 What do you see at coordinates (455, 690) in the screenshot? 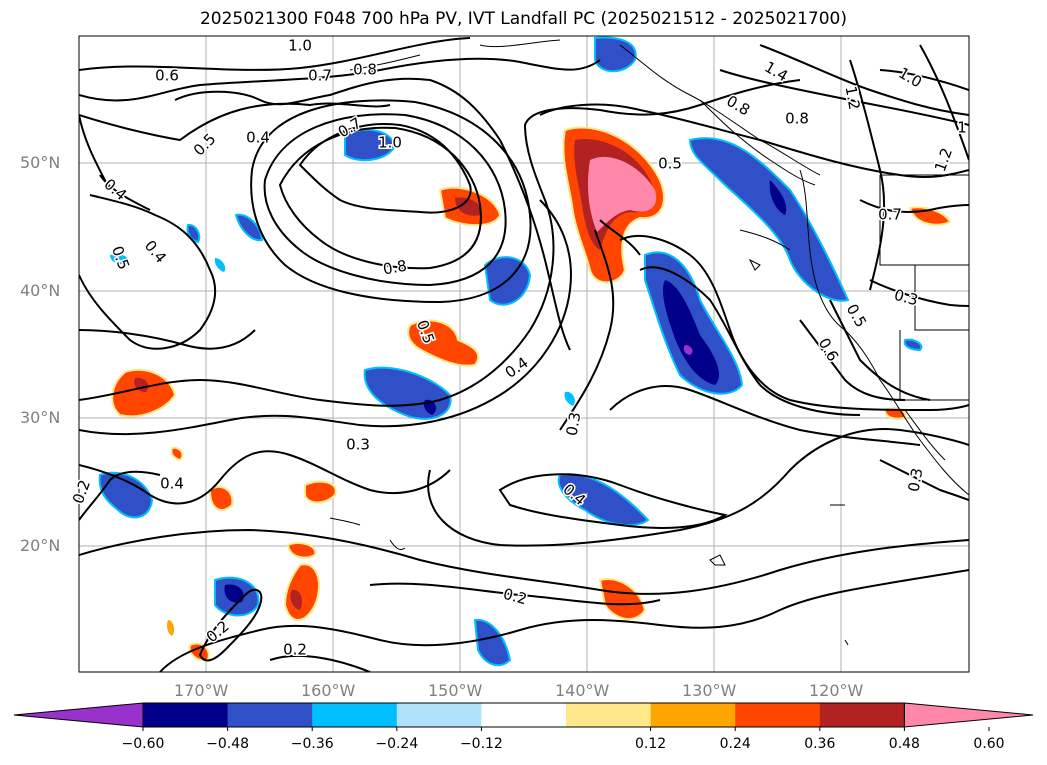
I see `lon-label-150w: 150°W` at bounding box center [455, 690].